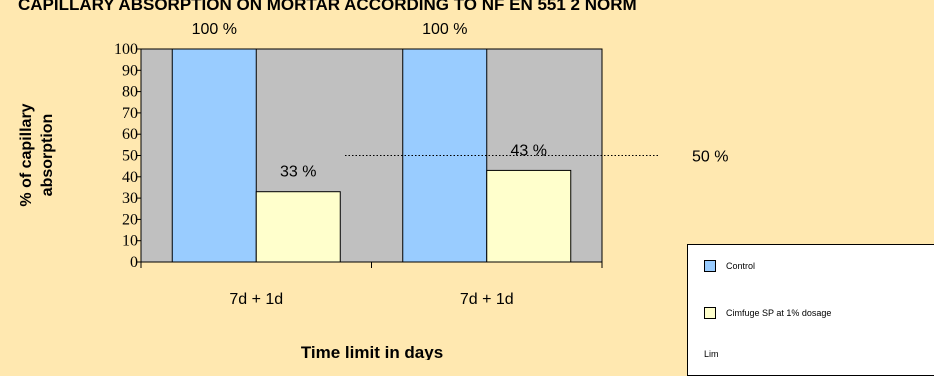 The height and width of the screenshot is (376, 934). I want to click on legend-item-partial: Lim, so click(711, 354).